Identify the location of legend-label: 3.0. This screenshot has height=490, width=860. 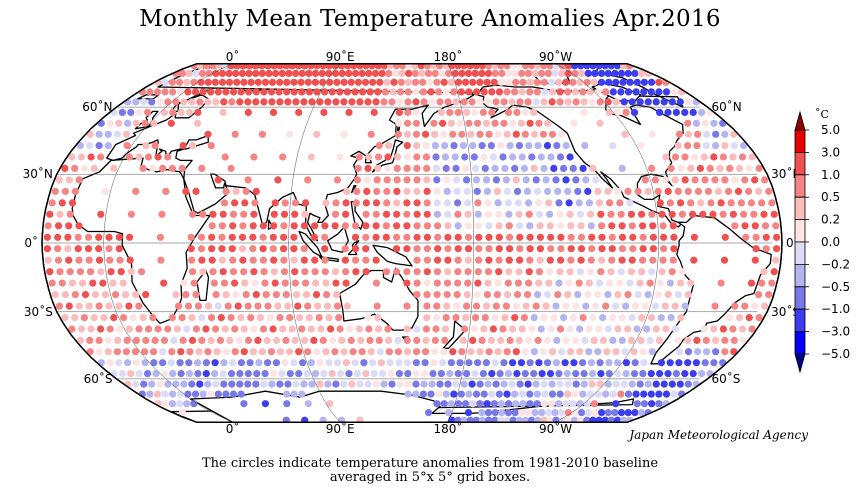
(830, 152).